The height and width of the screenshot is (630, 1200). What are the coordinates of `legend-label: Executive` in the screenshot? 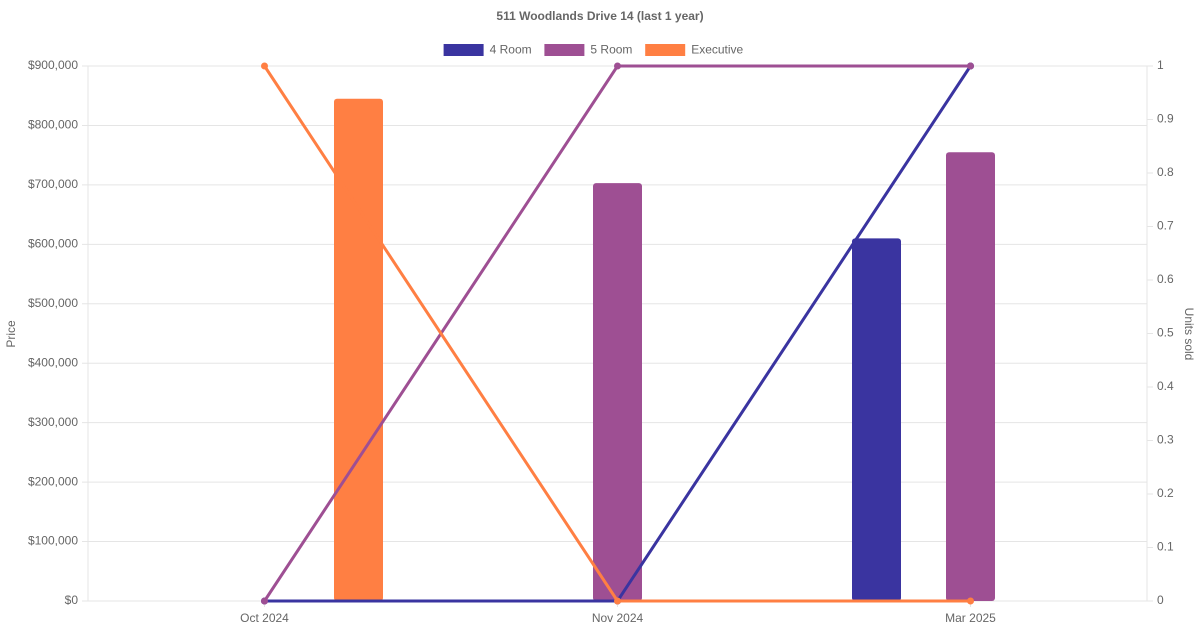 It's located at (717, 50).